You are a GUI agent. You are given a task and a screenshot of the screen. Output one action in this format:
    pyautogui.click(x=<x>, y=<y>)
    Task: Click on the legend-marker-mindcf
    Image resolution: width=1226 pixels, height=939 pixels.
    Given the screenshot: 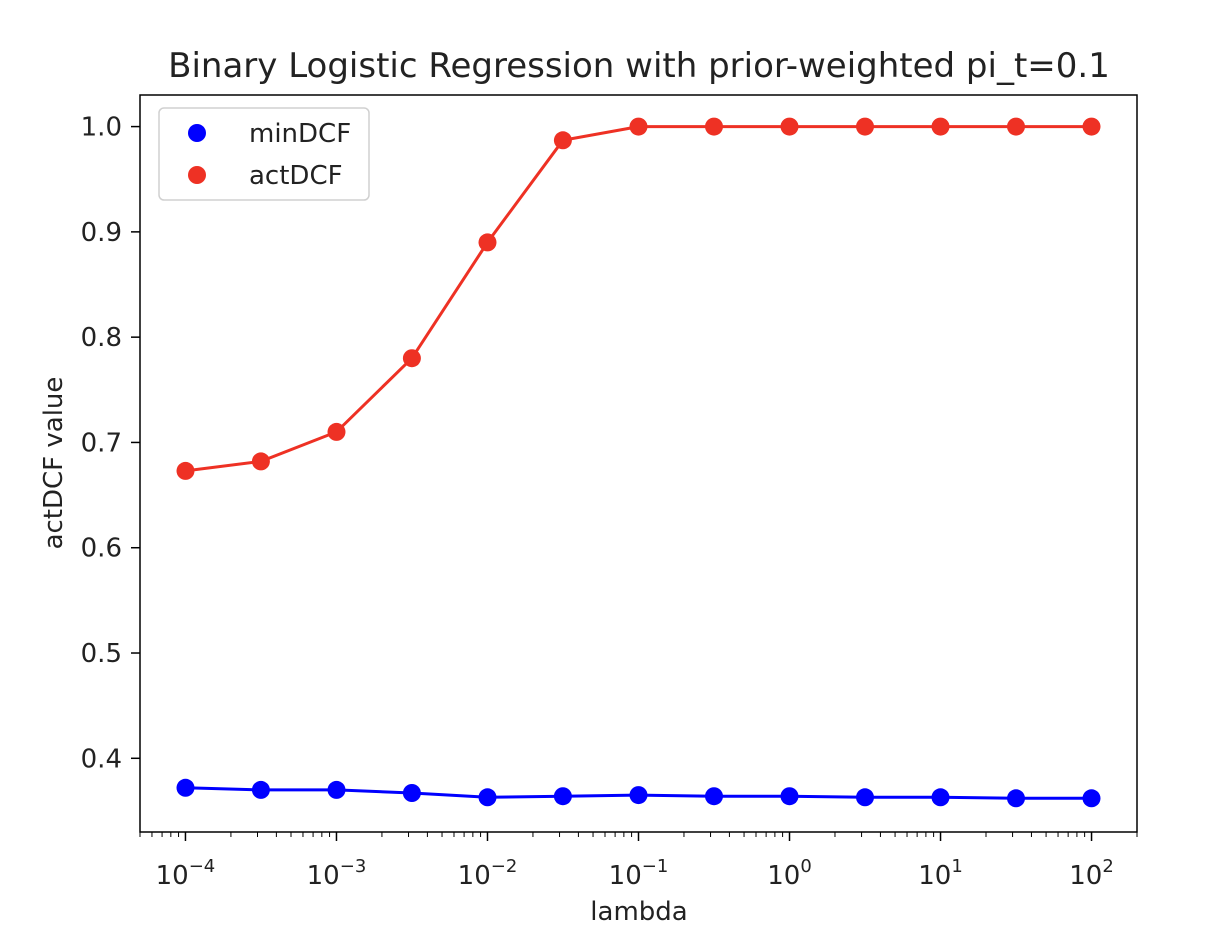 What is the action you would take?
    pyautogui.click(x=197, y=133)
    